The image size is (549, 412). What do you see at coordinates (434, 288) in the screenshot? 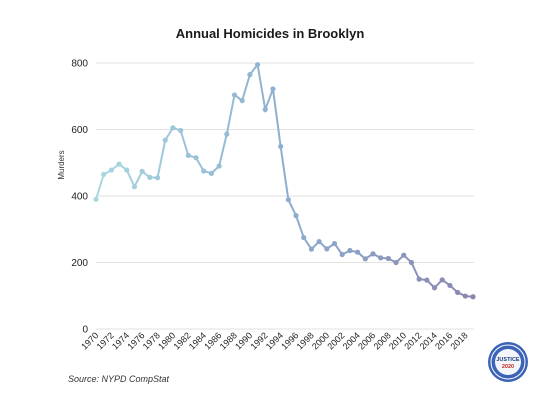
I see `data-point-2014` at bounding box center [434, 288].